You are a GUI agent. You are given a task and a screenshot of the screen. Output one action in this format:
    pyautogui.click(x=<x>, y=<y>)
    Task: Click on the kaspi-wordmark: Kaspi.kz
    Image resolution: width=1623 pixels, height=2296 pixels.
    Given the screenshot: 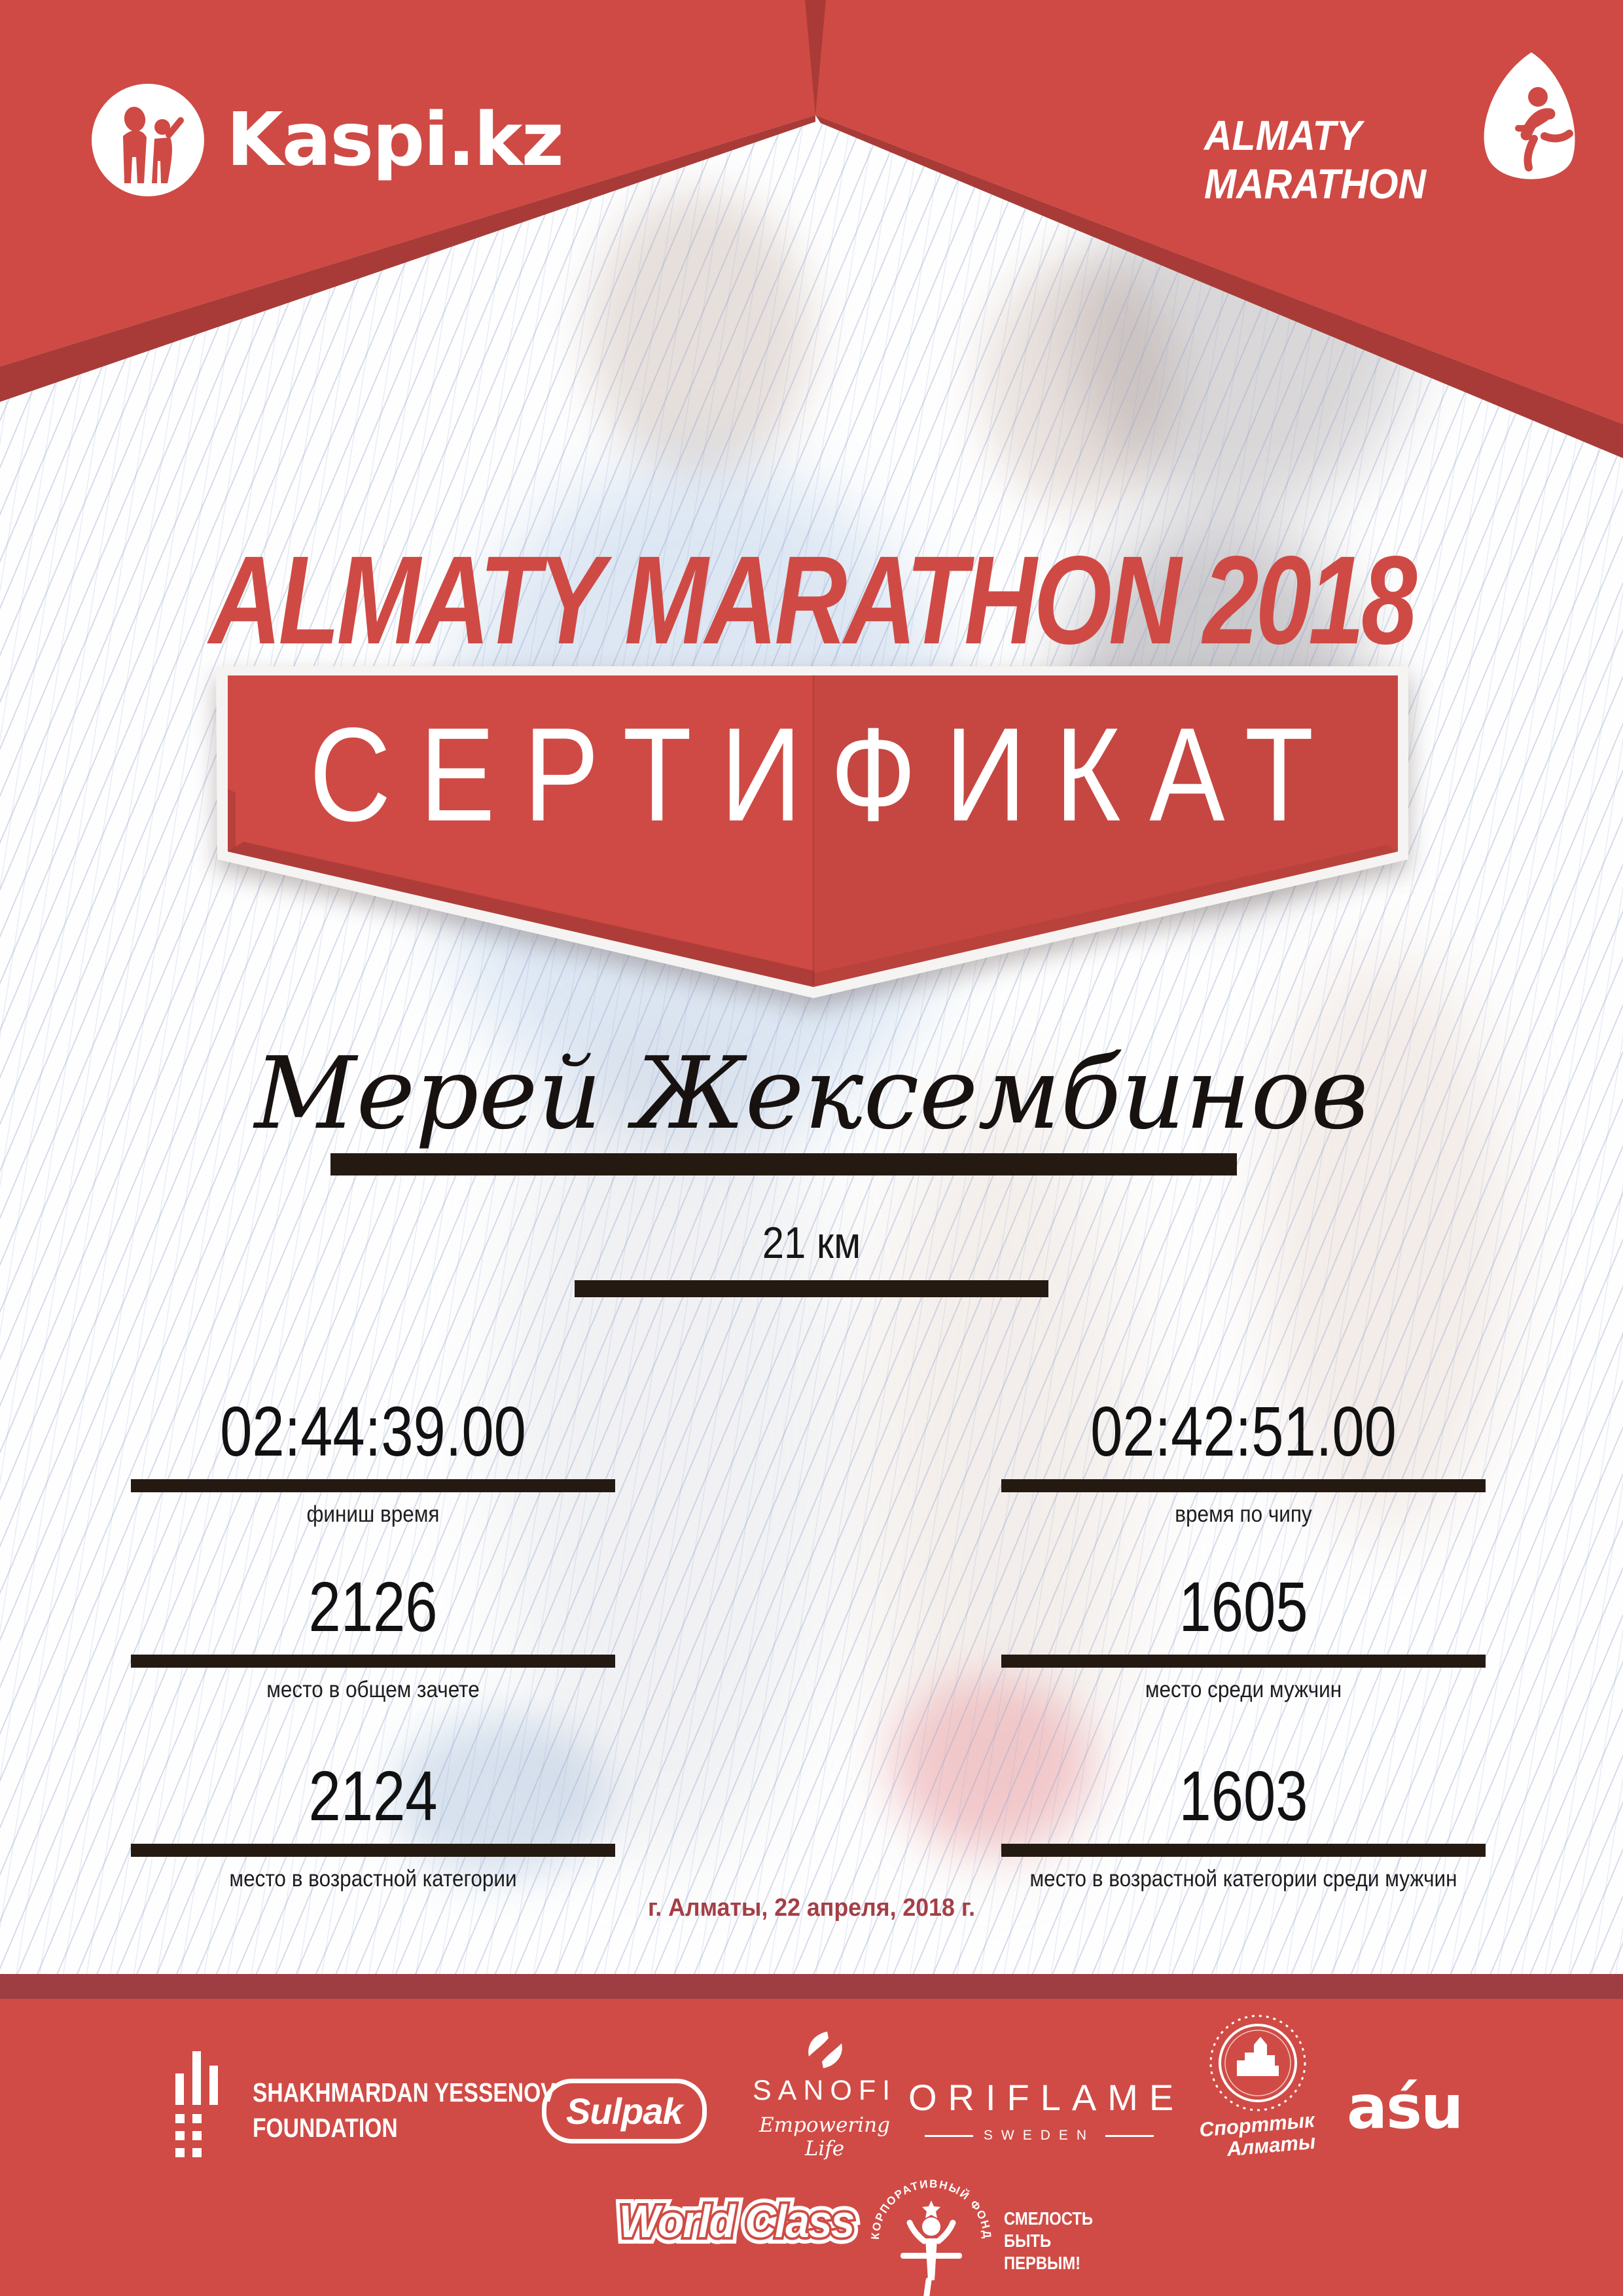 What is the action you would take?
    pyautogui.click(x=395, y=140)
    